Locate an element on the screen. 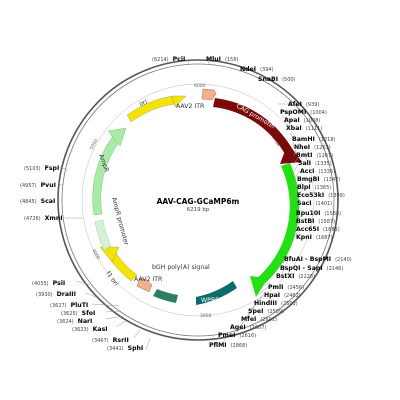 The width and height of the screenshot is (400, 400). site-xmni: (4726) XmnI is located at coordinates (43, 218).